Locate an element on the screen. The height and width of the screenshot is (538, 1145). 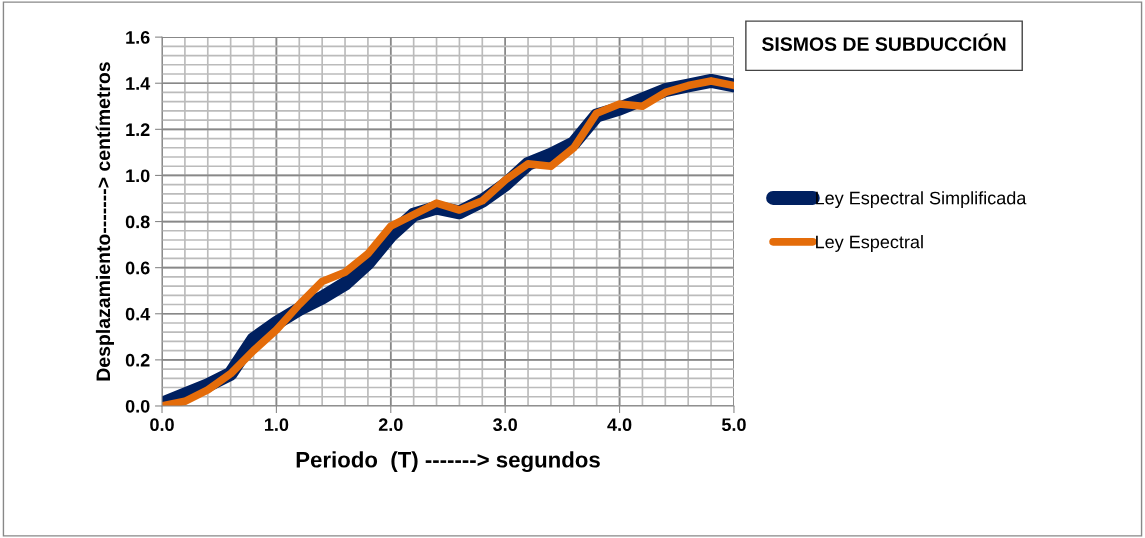
y-tick-label: 0.6 is located at coordinates (137, 268).